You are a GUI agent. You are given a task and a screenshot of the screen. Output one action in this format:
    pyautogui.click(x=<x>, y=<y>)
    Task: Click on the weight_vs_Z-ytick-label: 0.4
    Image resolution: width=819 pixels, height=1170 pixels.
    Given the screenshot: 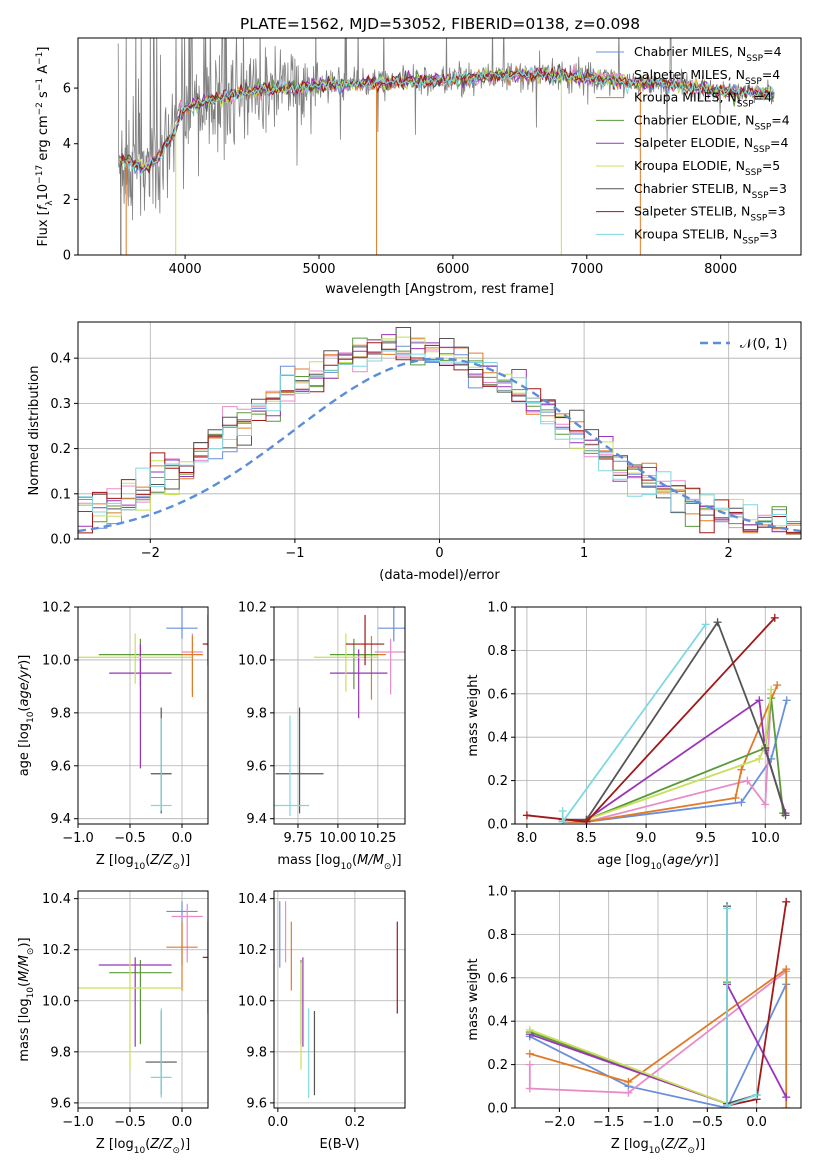 What is the action you would take?
    pyautogui.click(x=497, y=1022)
    